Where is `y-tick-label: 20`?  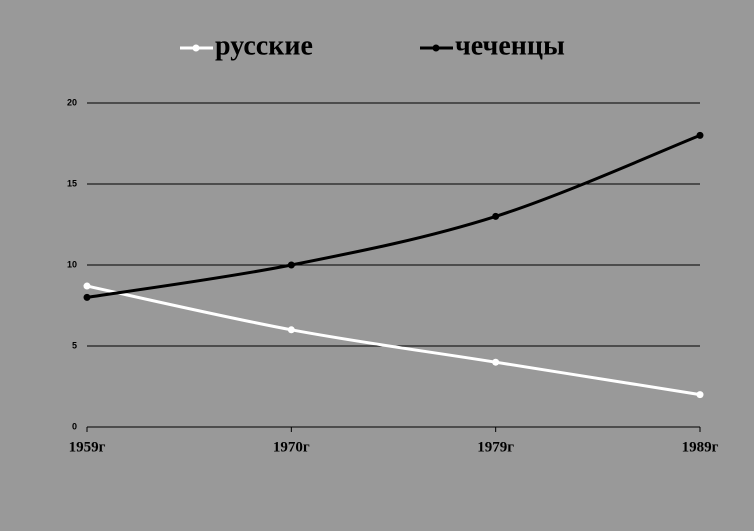
y-tick-label: 20 is located at coordinates (72, 102).